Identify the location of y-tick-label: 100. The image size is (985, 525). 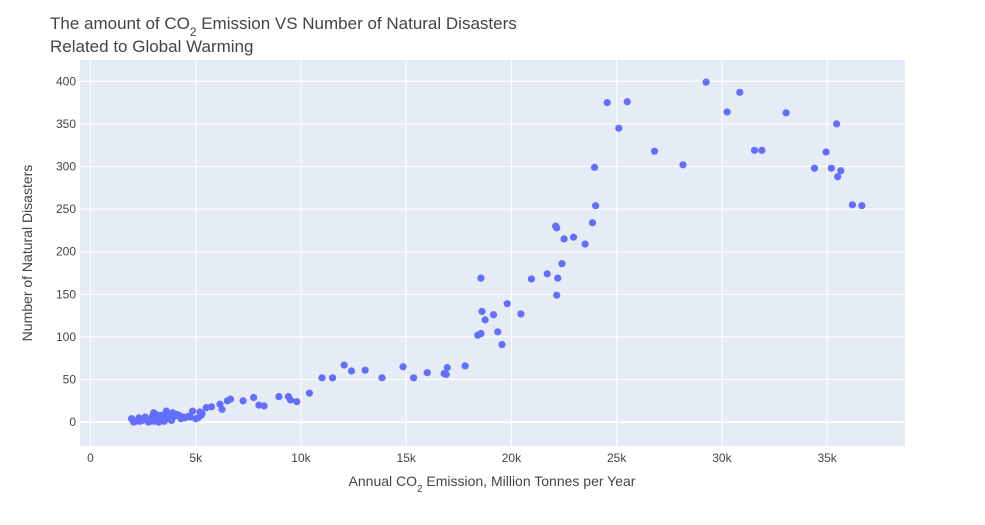
(66, 337).